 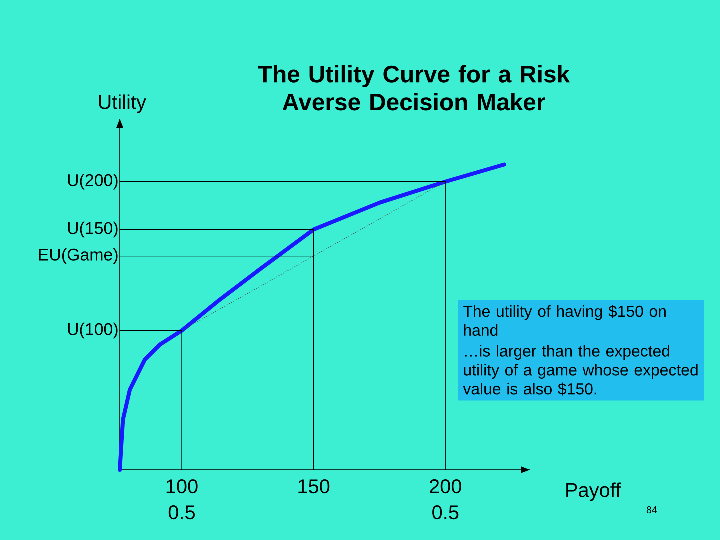 What do you see at coordinates (414, 88) in the screenshot?
I see `chart-title: The Utility Curve for a Risk Averse Decision Maker` at bounding box center [414, 88].